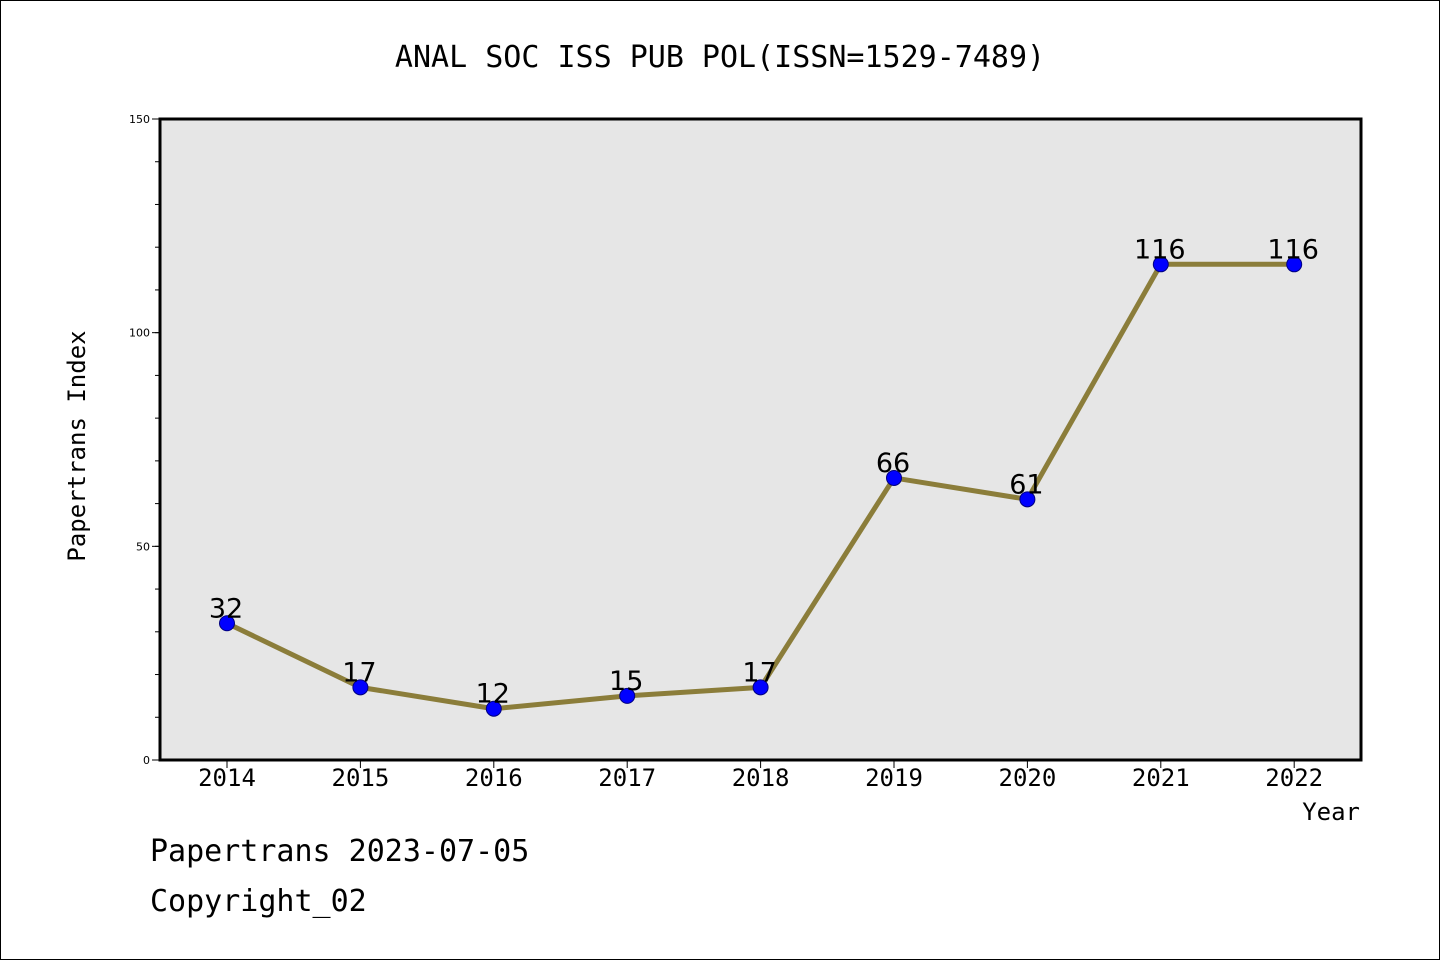 This screenshot has height=960, width=1440. What do you see at coordinates (494, 778) in the screenshot?
I see `x-tick-label: 2016` at bounding box center [494, 778].